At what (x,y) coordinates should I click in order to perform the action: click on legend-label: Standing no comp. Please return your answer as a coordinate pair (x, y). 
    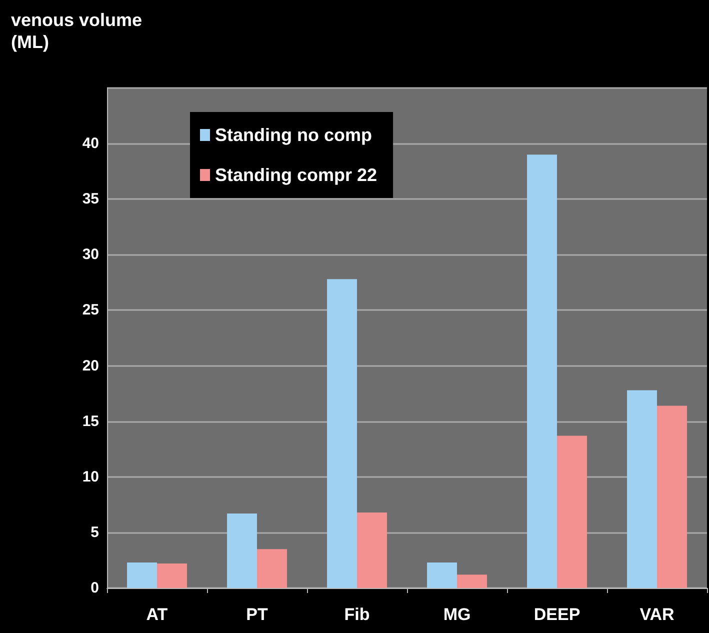
    Looking at the image, I should click on (293, 135).